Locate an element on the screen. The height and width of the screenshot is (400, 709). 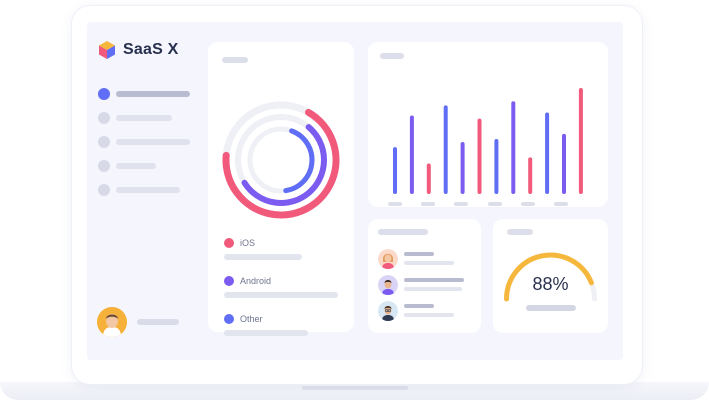
gauge-card: 88% is located at coordinates (550, 276).